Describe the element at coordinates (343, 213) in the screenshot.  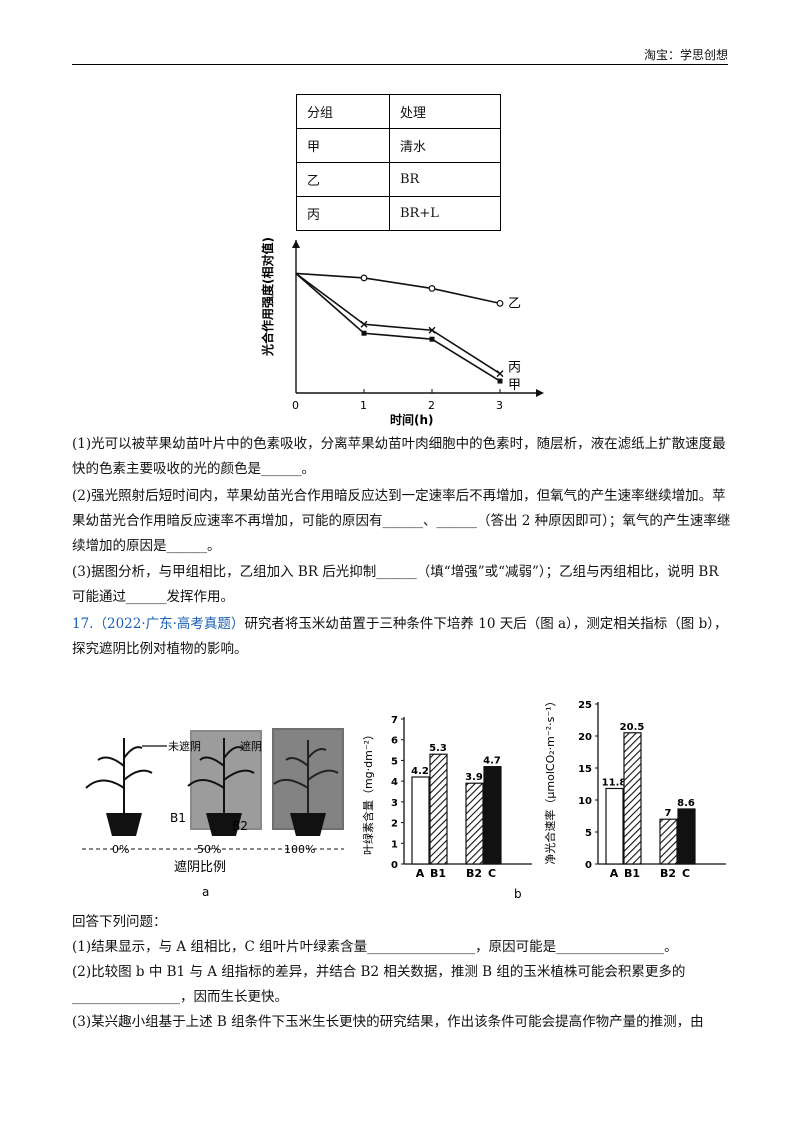
I see `table-cell: 丙` at that location.